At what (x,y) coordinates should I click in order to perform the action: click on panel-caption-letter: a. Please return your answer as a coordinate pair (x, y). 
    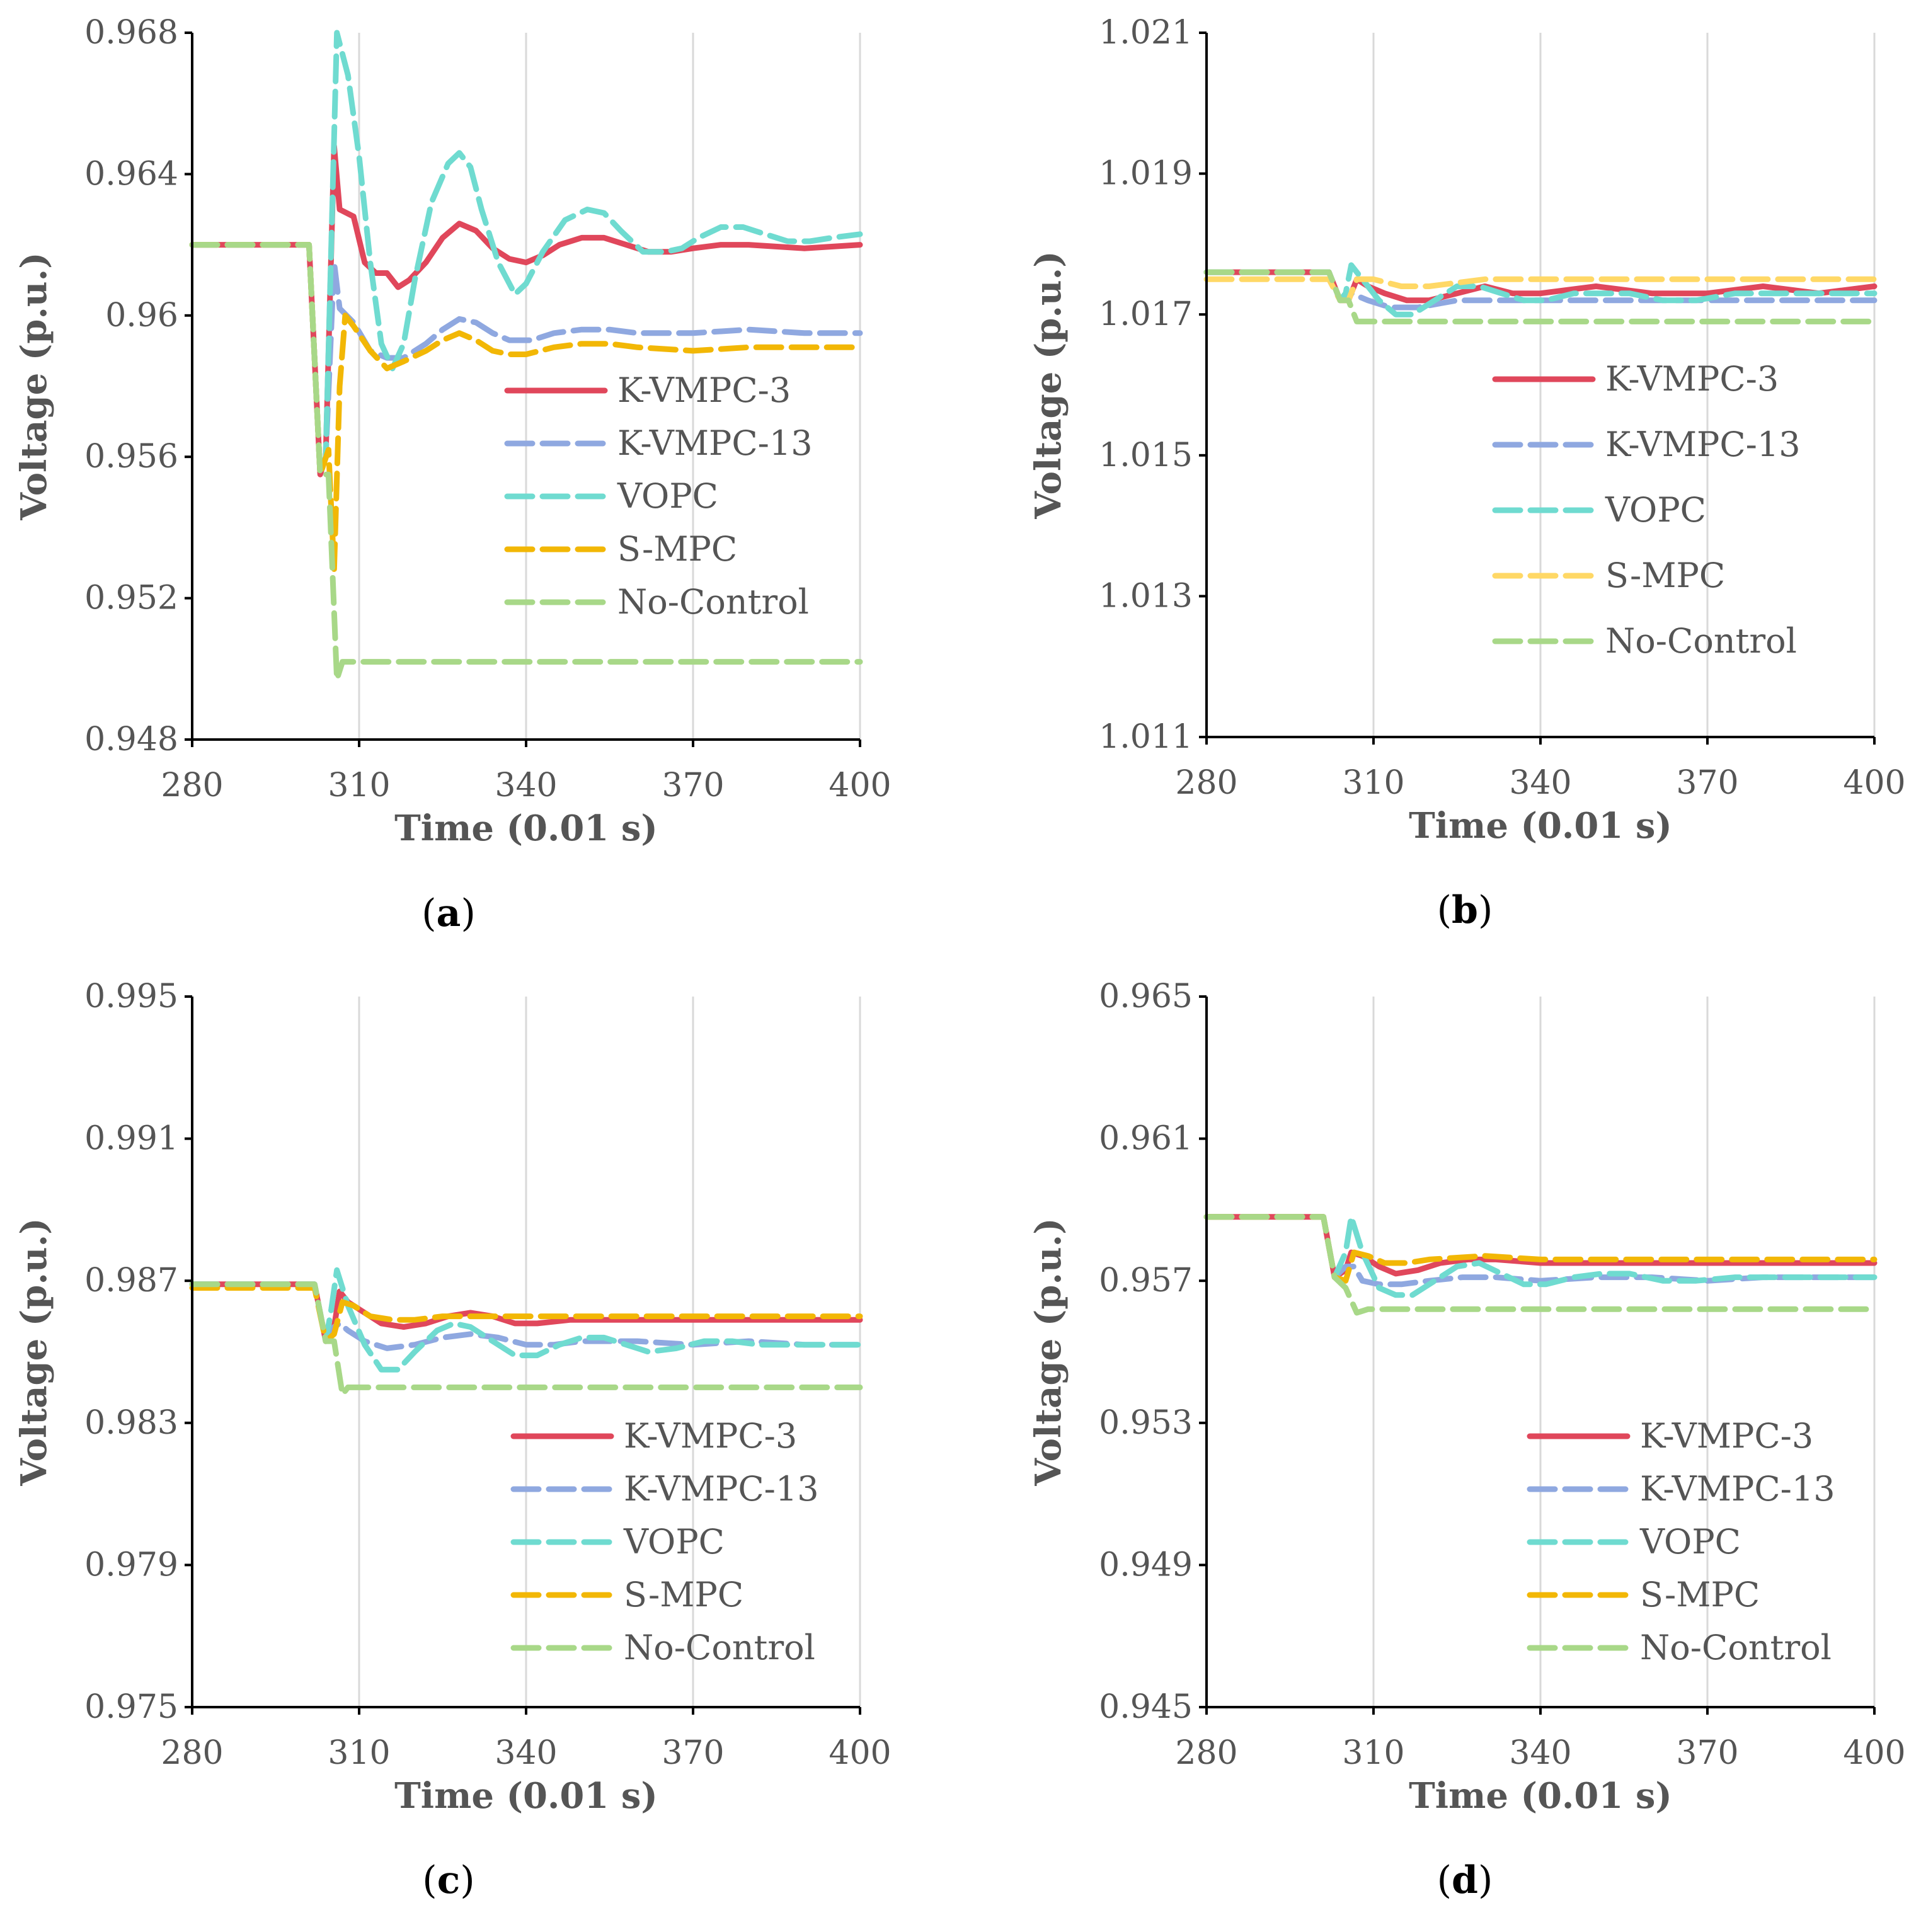
    Looking at the image, I should click on (449, 913).